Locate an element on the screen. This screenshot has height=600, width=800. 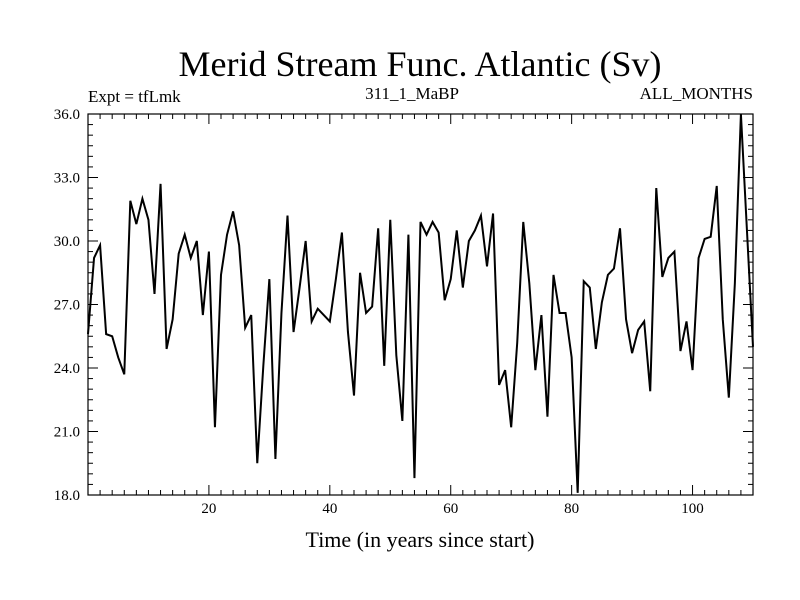
x-tick-label: 40 is located at coordinates (329, 509).